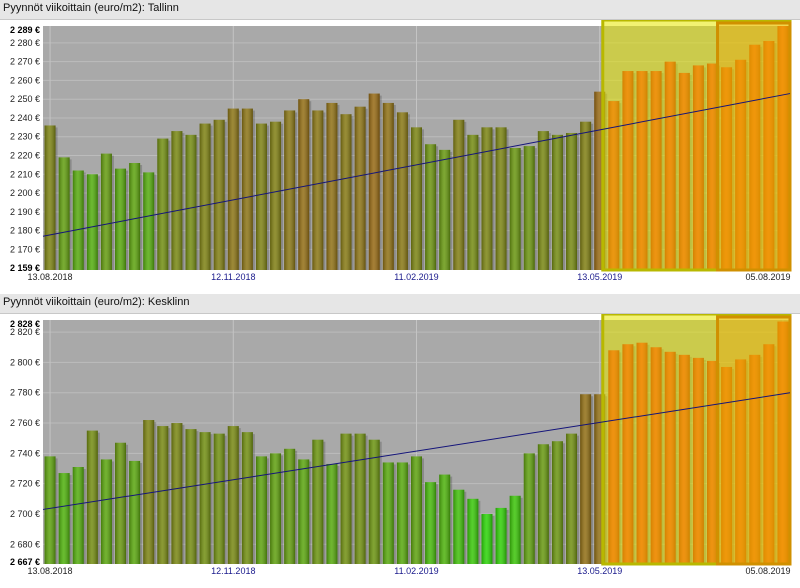 Image resolution: width=800 pixels, height=588 pixels. What do you see at coordinates (25, 423) in the screenshot?
I see `y-tick-label: 2 760 €` at bounding box center [25, 423].